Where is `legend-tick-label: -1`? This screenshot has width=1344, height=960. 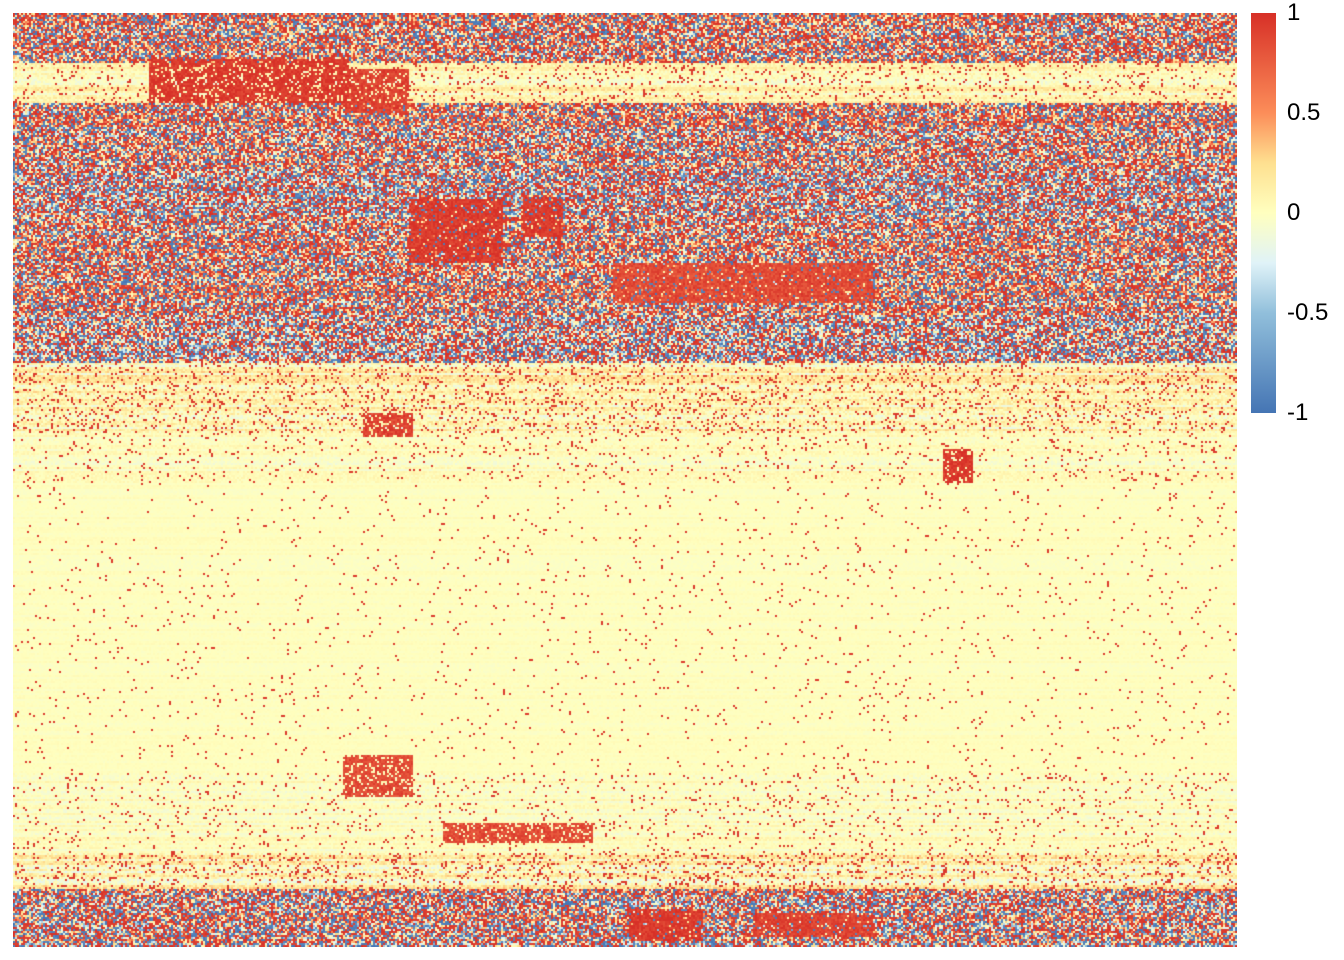 legend-tick-label: -1 is located at coordinates (1298, 412).